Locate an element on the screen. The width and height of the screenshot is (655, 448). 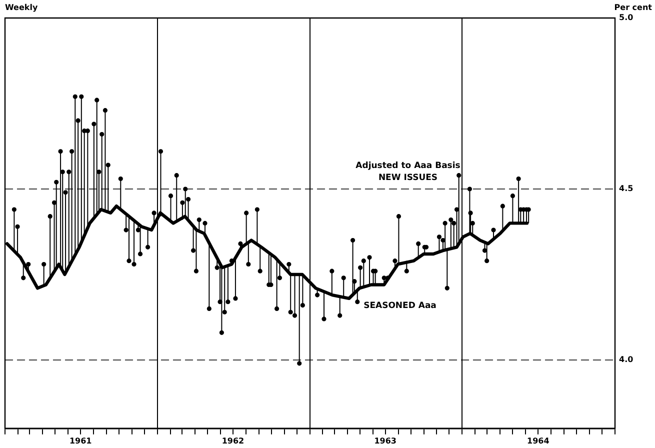
y-tick-label: 4.5 is located at coordinates (626, 189).